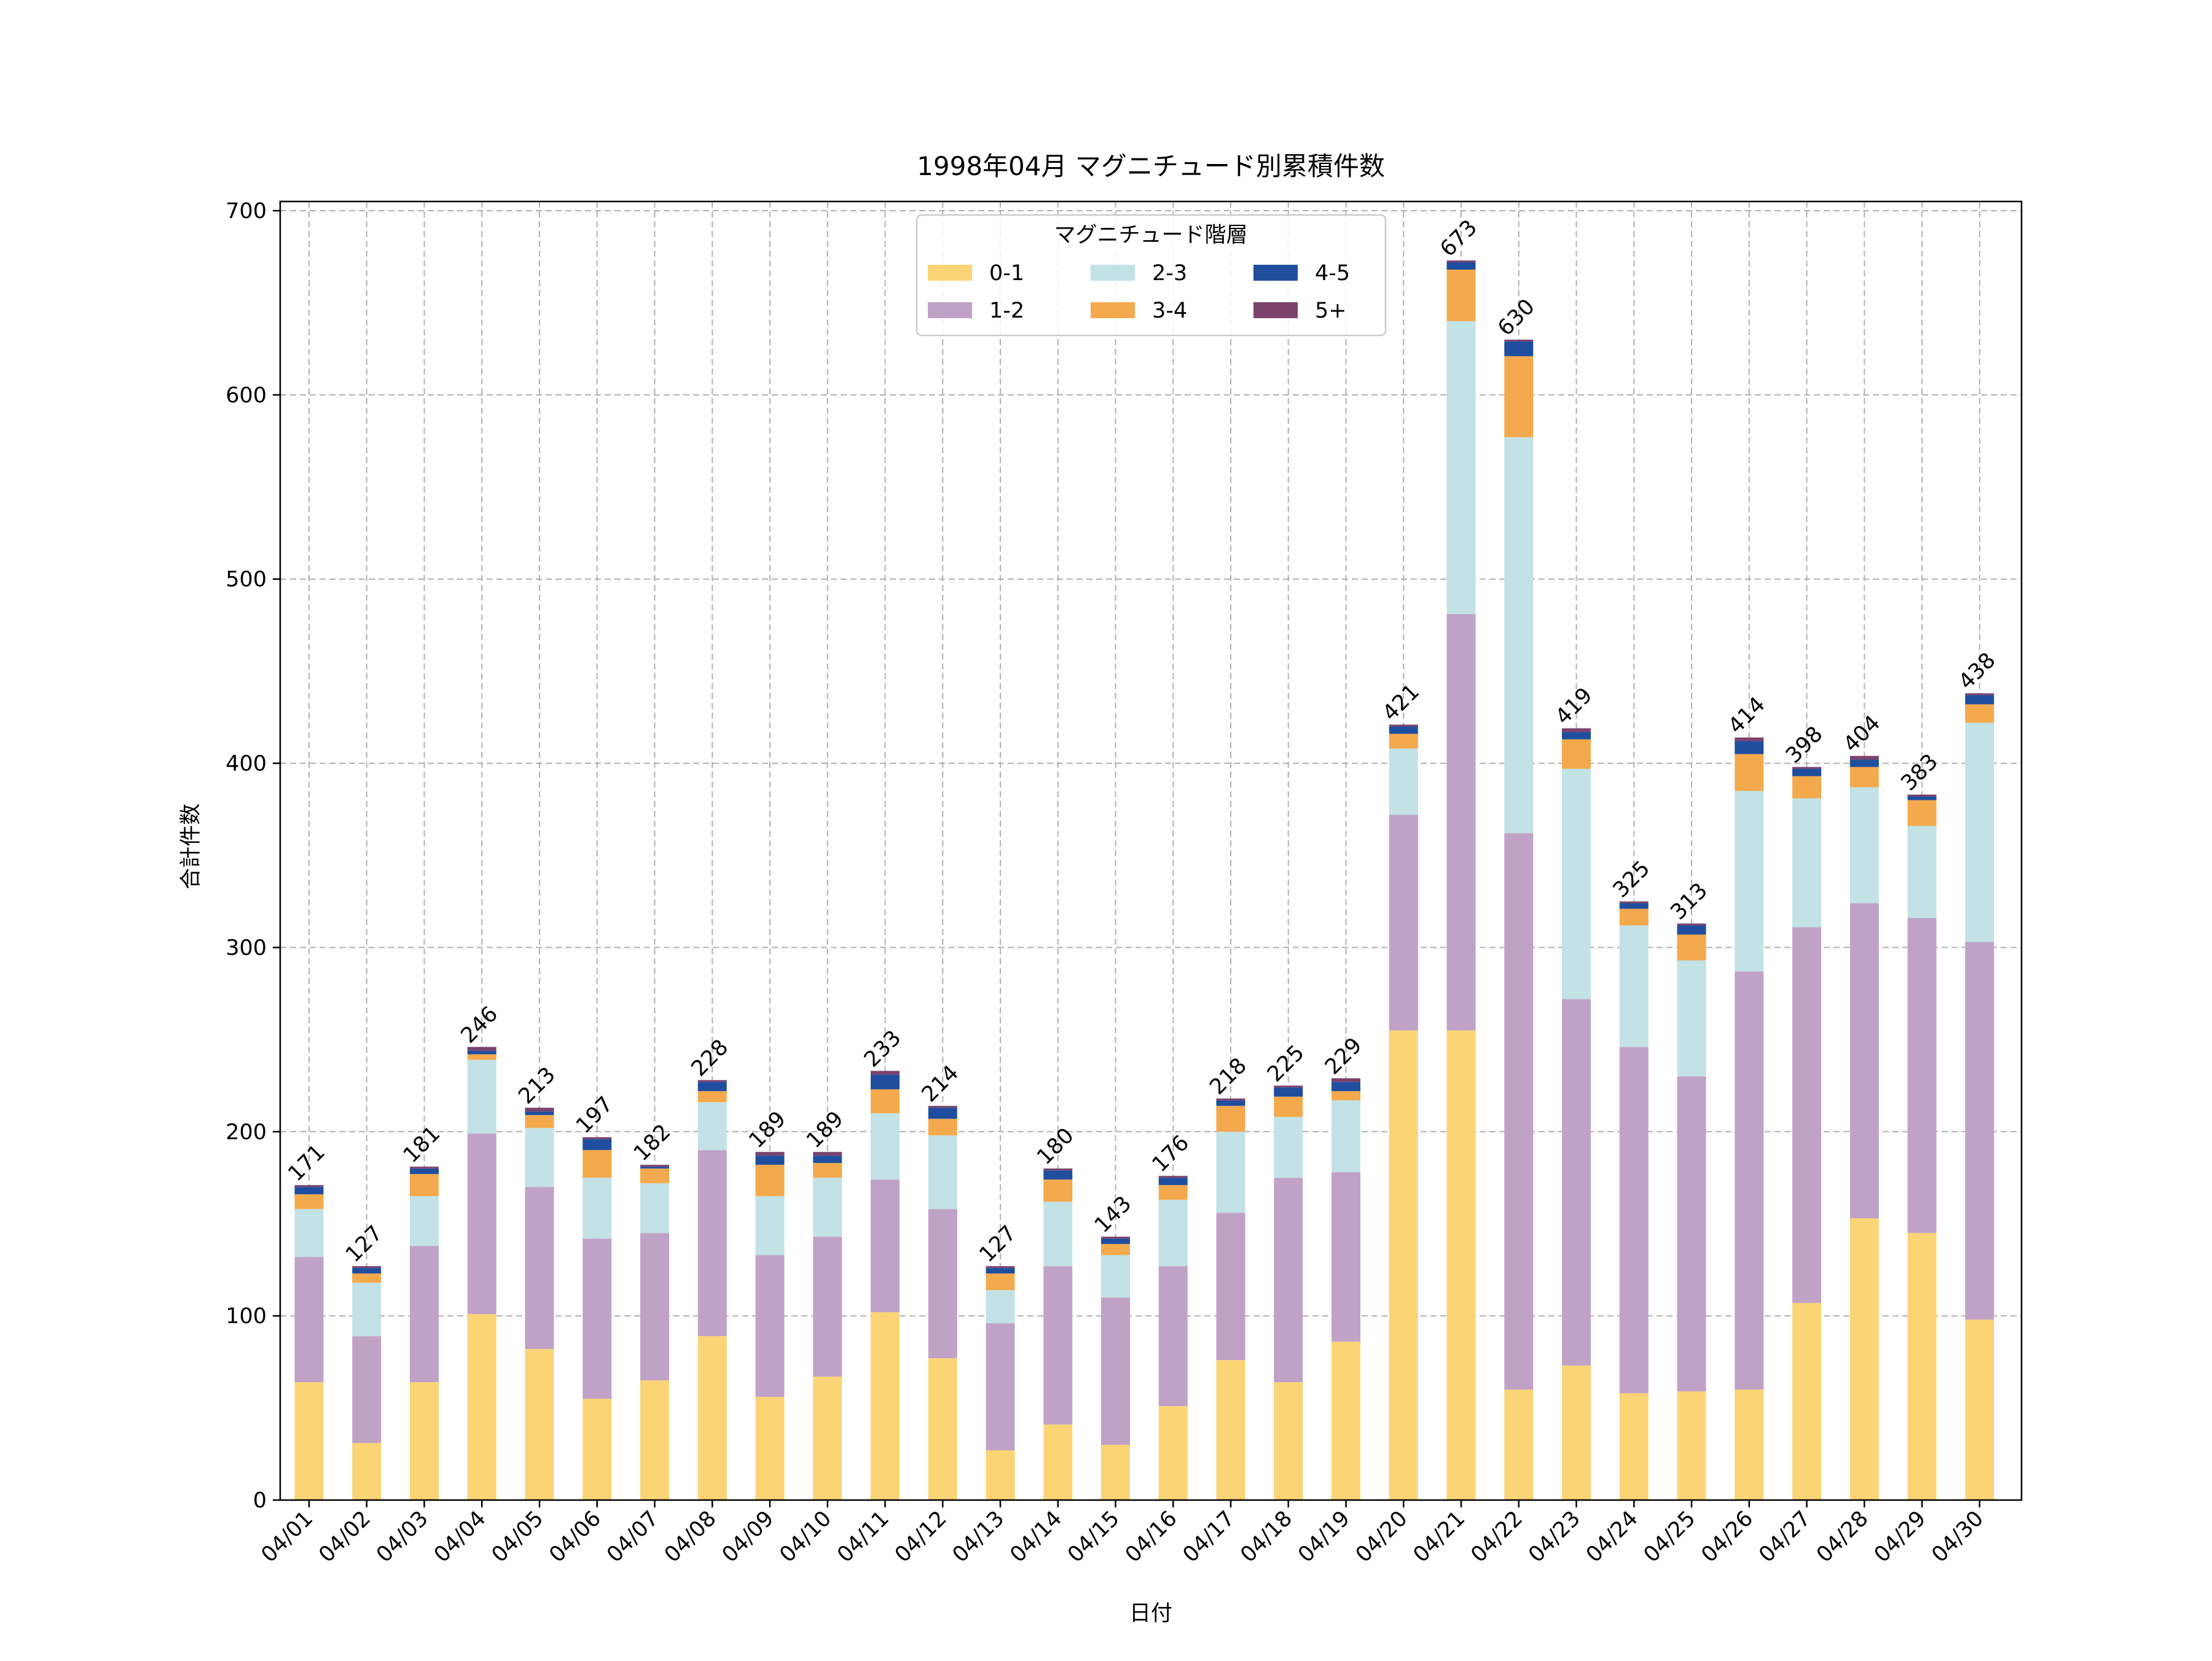 The height and width of the screenshot is (1661, 2212). Describe the element at coordinates (246, 1132) in the screenshot. I see `y-tick-label: 200` at that location.